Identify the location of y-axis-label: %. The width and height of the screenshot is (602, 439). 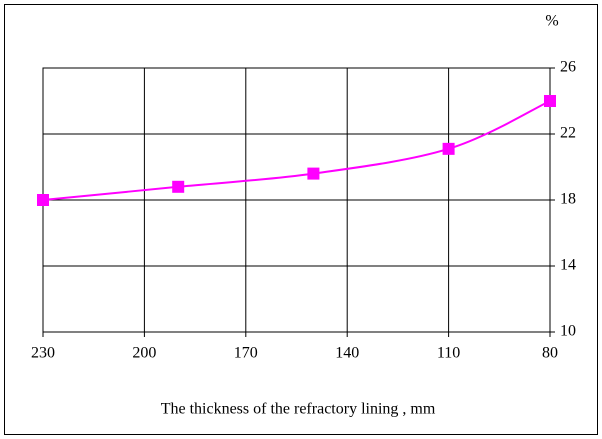
(551, 21).